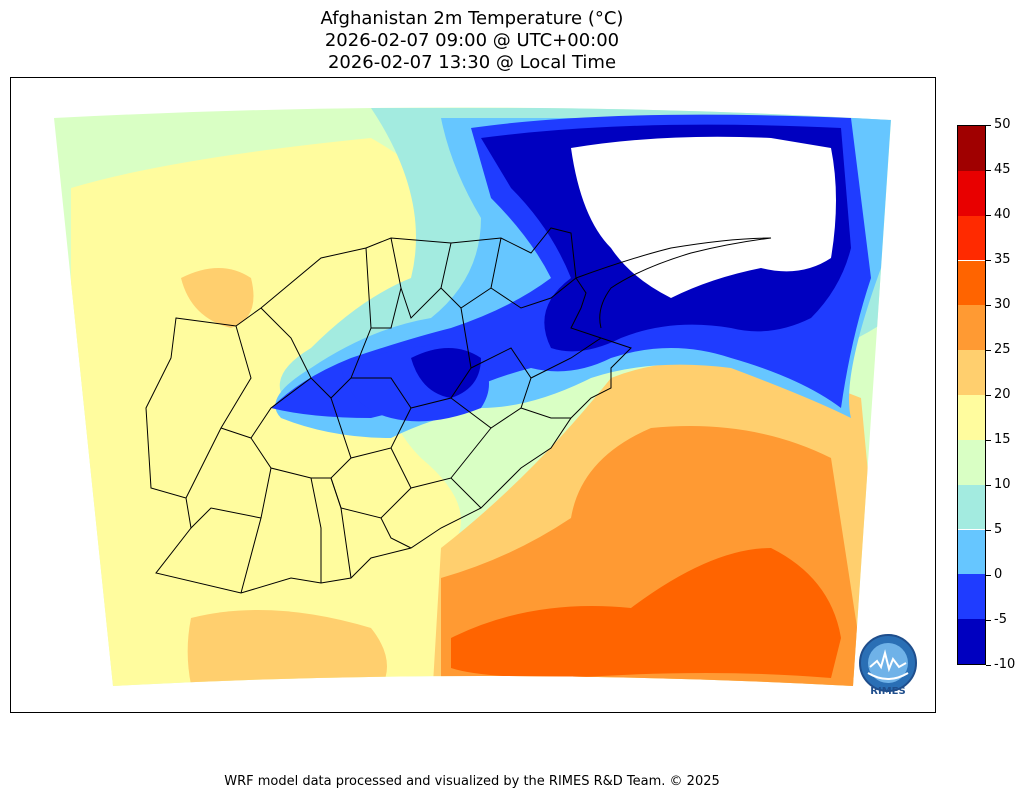  Describe the element at coordinates (1002, 484) in the screenshot. I see `colorbar-tick-label: 10` at that location.